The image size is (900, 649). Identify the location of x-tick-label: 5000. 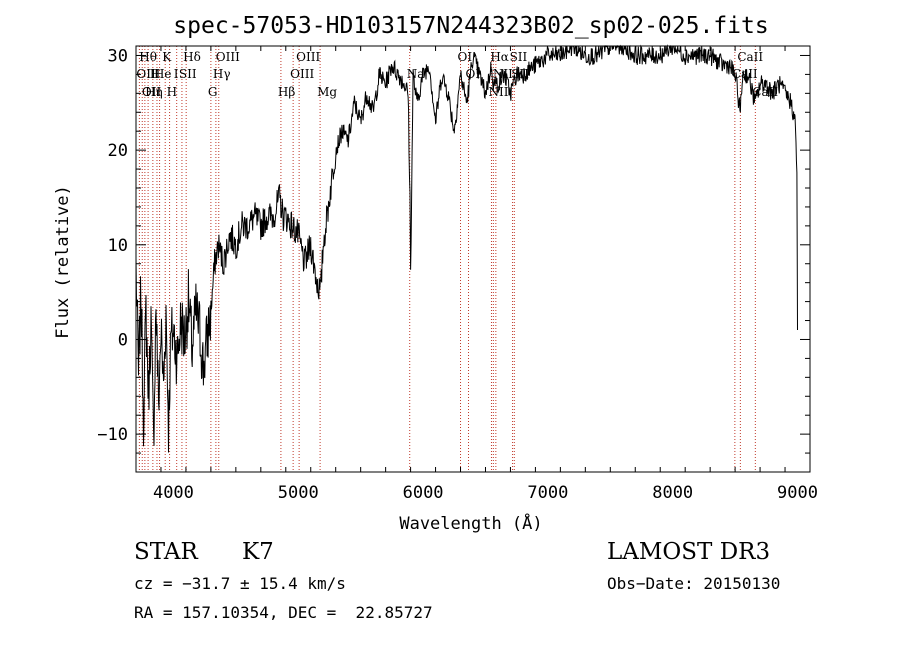
(298, 493).